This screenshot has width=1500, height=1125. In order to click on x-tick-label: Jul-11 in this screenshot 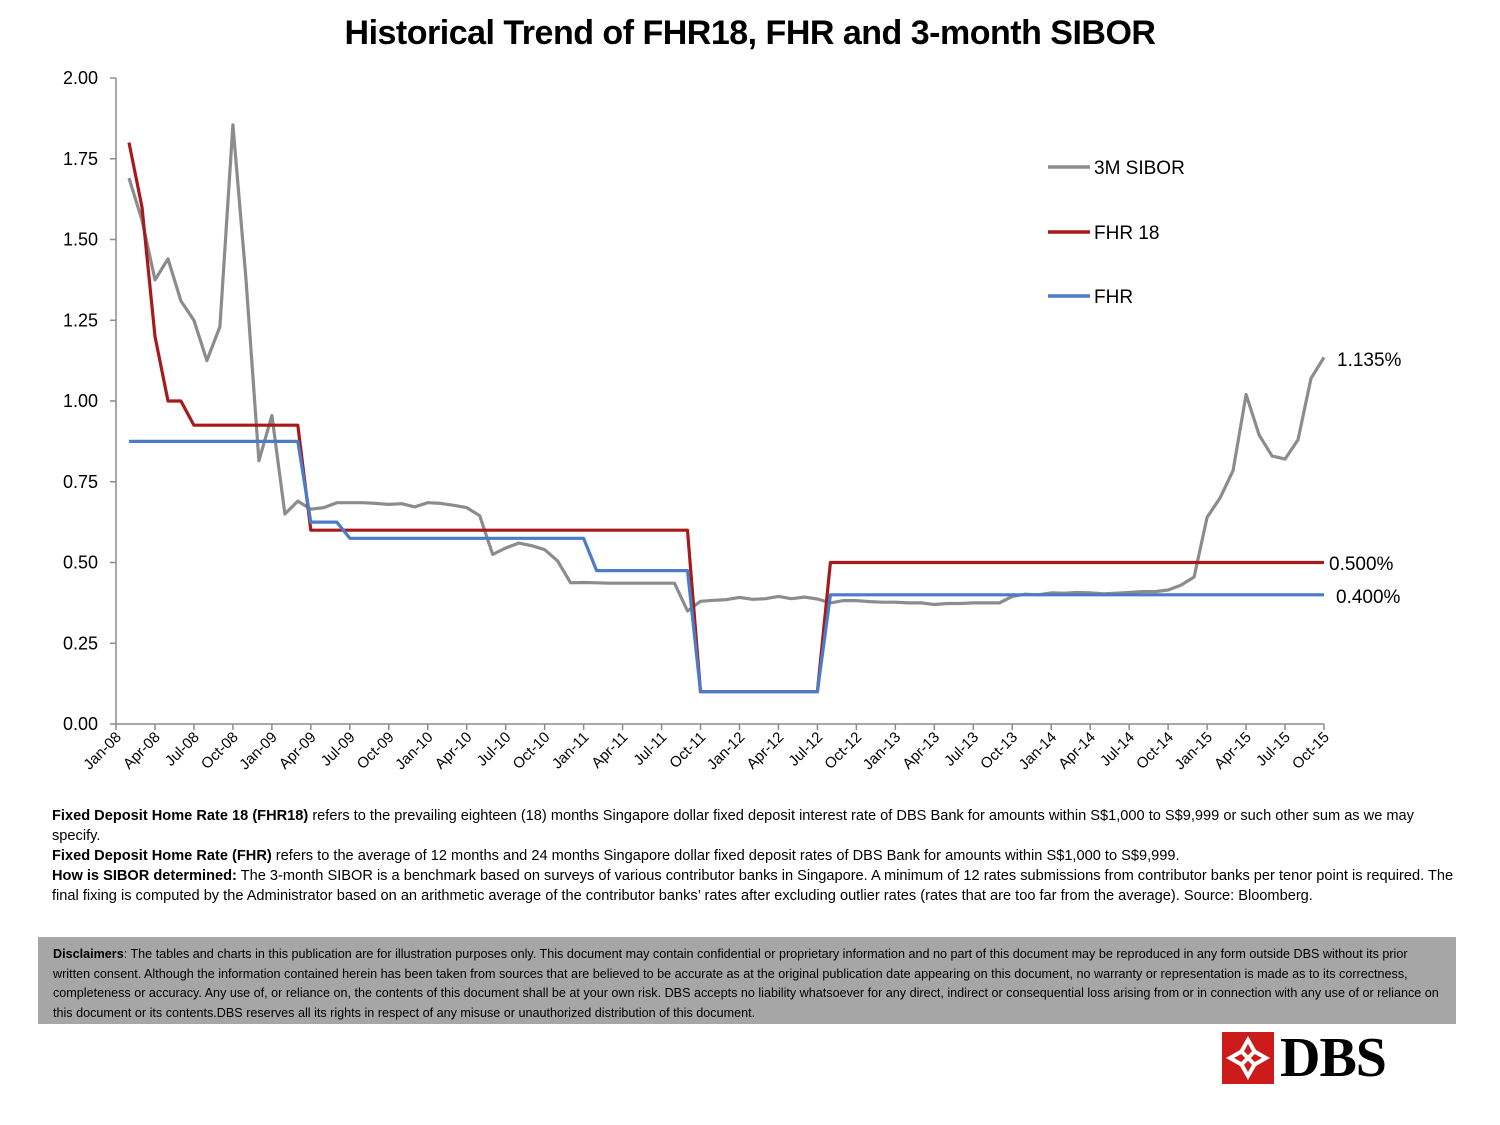, I will do `click(650, 749)`.